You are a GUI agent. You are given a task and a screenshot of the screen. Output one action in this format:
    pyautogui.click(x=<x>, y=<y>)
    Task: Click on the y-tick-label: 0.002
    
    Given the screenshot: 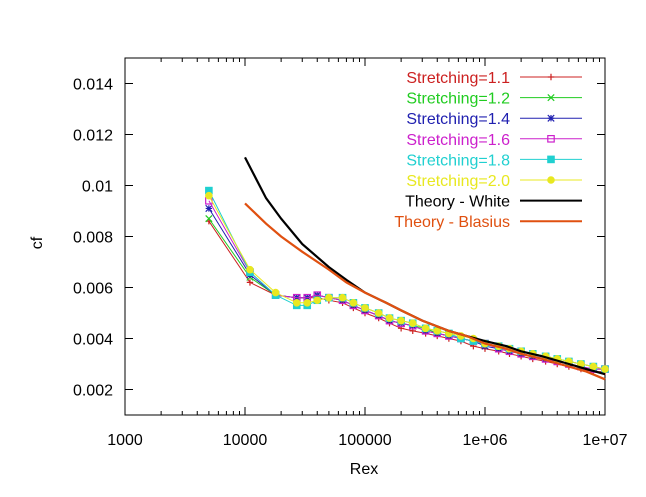 What is the action you would take?
    pyautogui.click(x=93, y=391)
    